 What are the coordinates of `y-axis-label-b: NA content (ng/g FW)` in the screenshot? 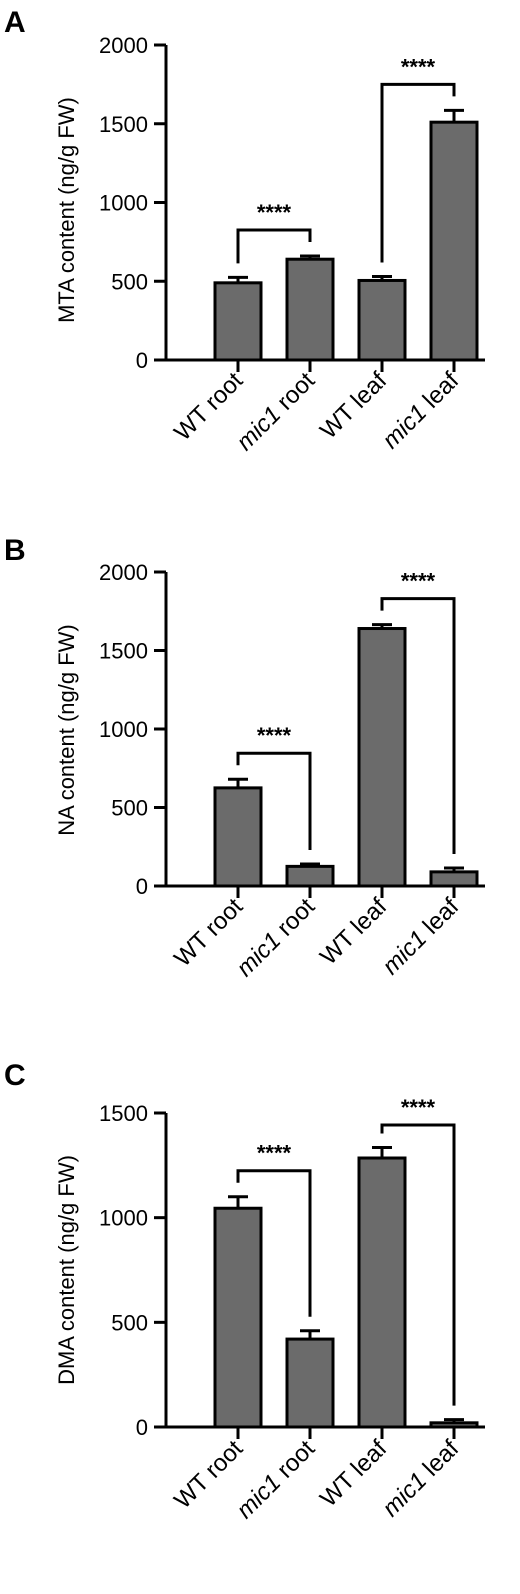 It's located at (66, 730).